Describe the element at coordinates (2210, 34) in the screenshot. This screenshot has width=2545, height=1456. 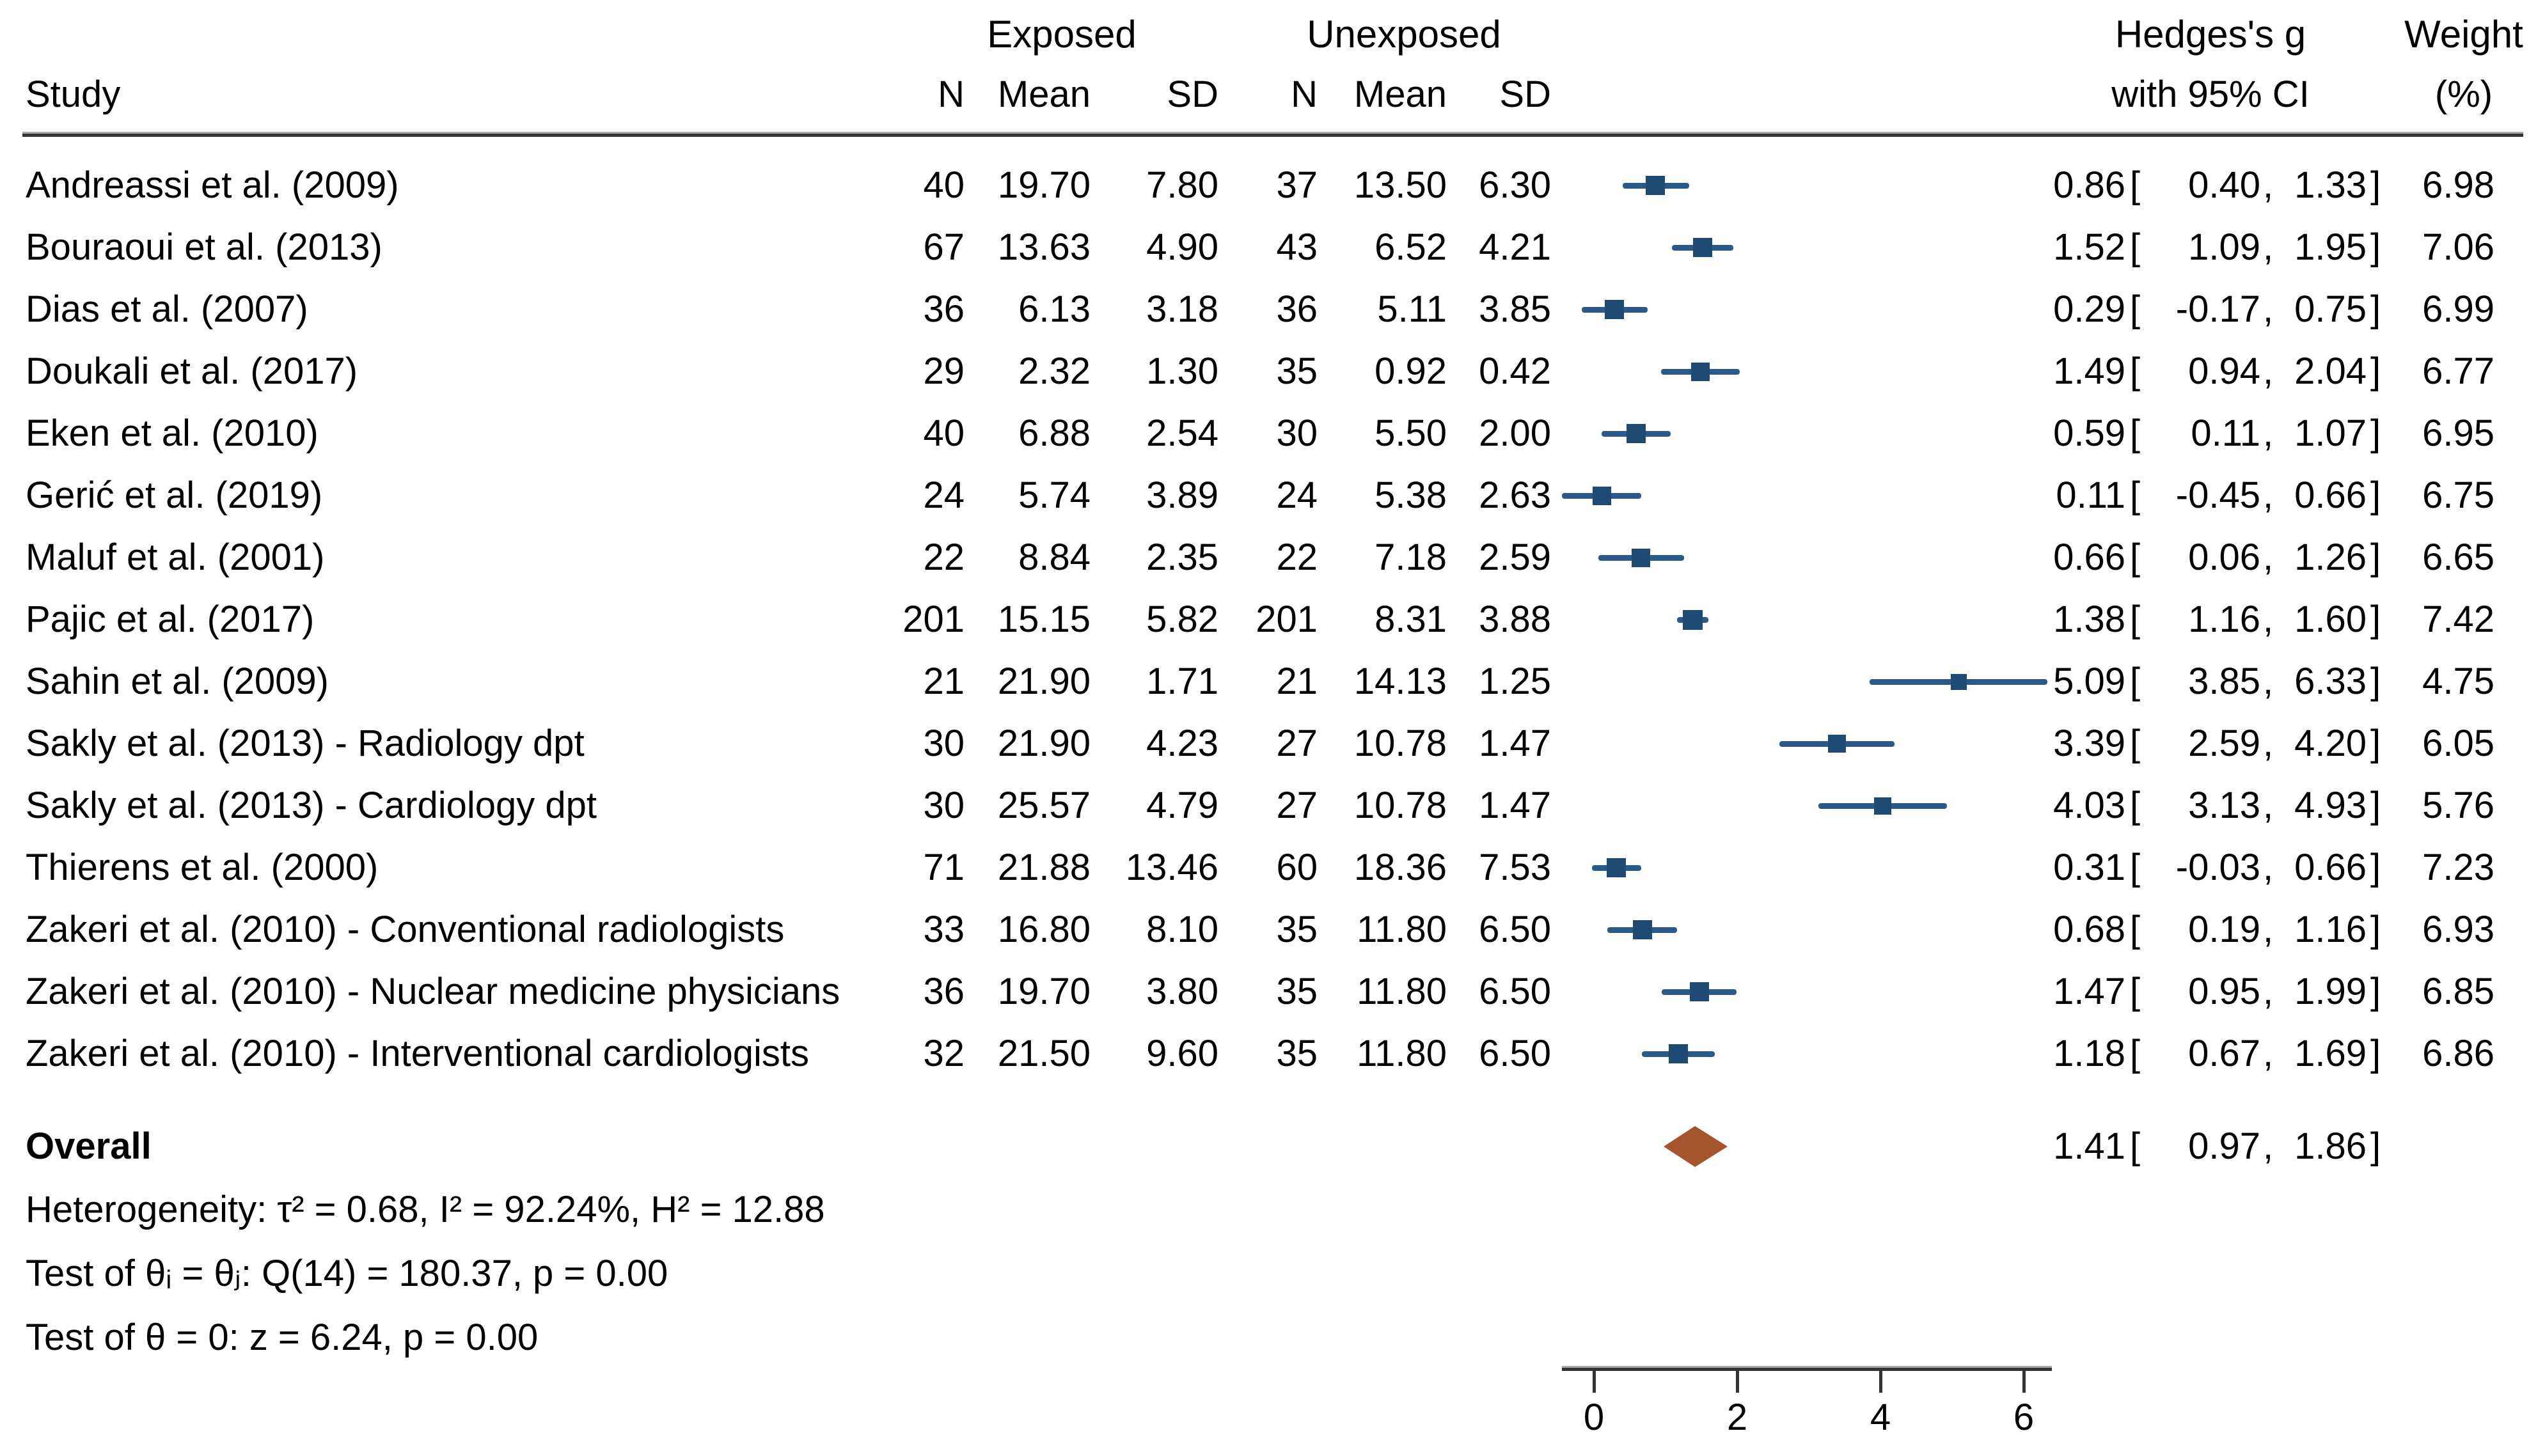
I see `effect-header-line1: Hedges's g` at that location.